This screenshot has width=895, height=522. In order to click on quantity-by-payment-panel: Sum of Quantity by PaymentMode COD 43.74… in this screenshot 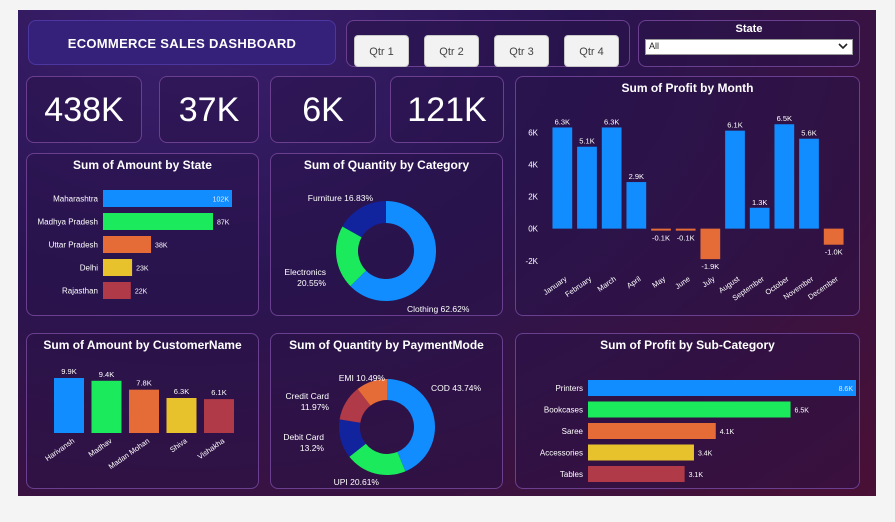, I will do `click(386, 411)`.